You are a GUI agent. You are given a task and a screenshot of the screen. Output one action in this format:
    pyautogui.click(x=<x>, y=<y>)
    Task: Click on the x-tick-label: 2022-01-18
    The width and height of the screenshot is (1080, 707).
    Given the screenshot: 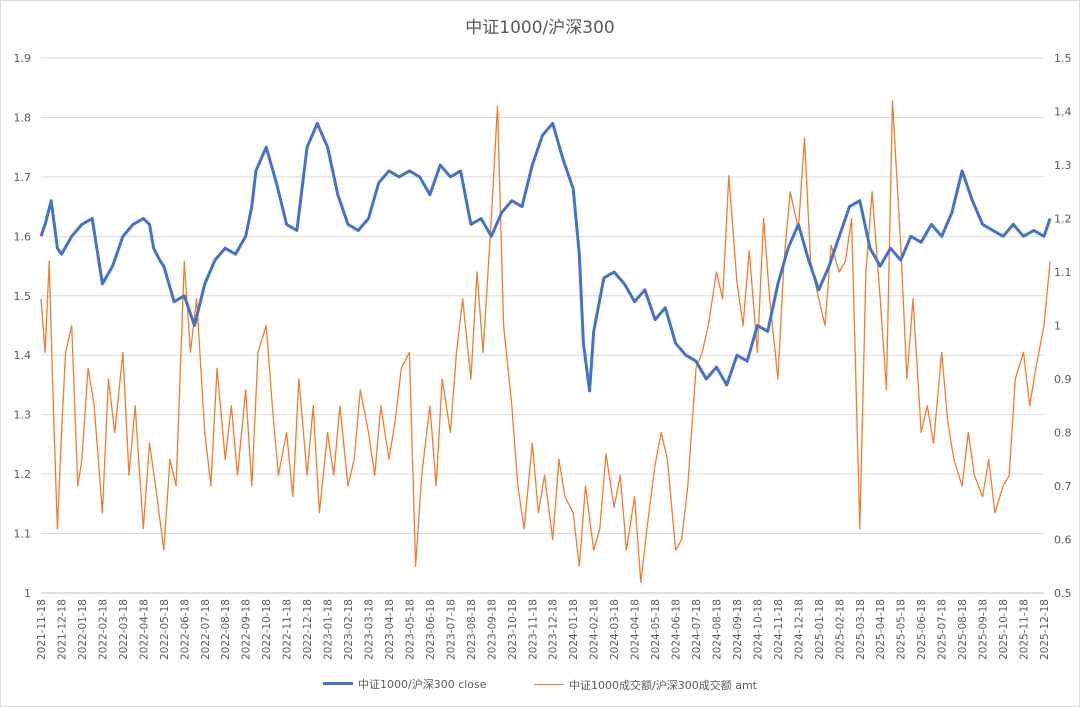 What is the action you would take?
    pyautogui.click(x=83, y=629)
    